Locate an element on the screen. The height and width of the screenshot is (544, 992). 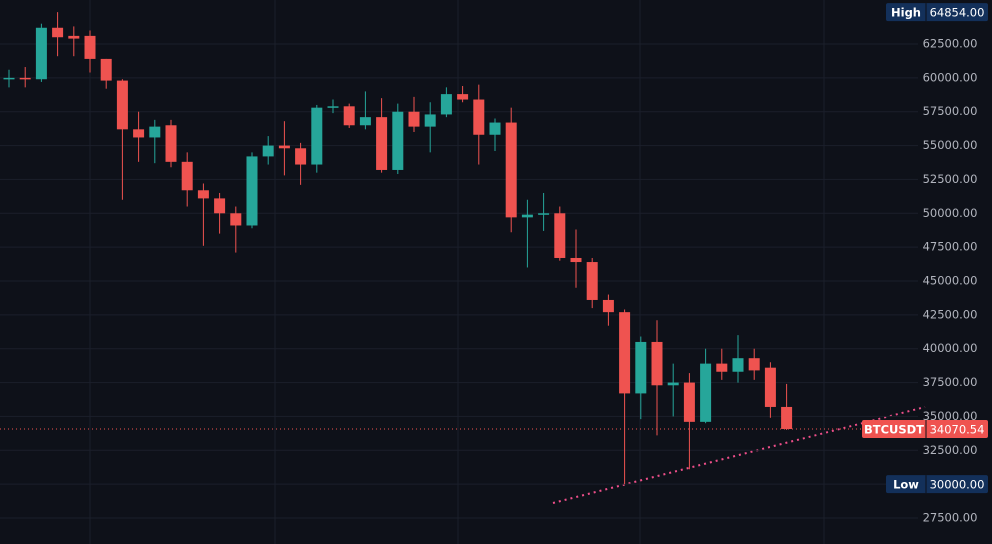
y-tick-label: 37500.00 is located at coordinates (950, 382).